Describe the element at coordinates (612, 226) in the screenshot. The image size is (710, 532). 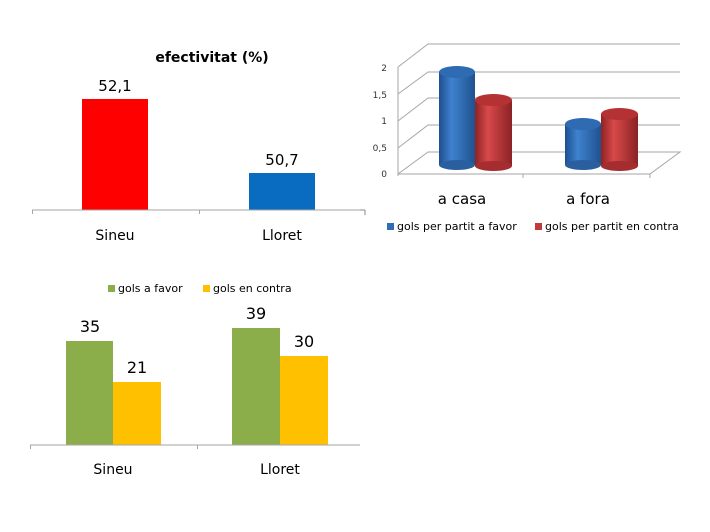
I see `legend-label: gols per partit en contra` at that location.